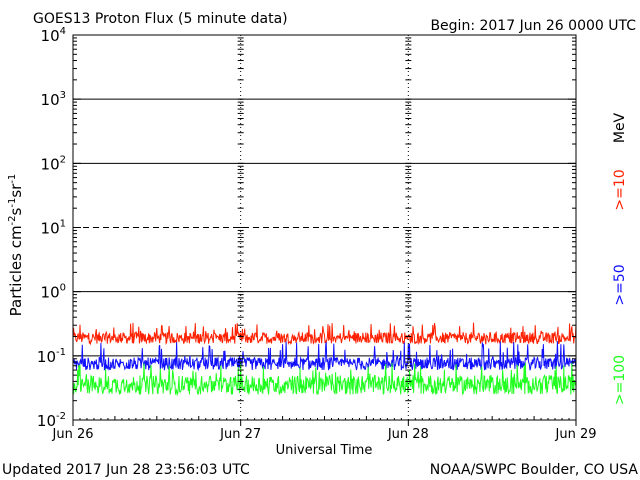 The image size is (640, 480). What do you see at coordinates (126, 470) in the screenshot?
I see `updated-timestamp: Updated 2017 Jun 28 23:56:03 UTC` at bounding box center [126, 470].